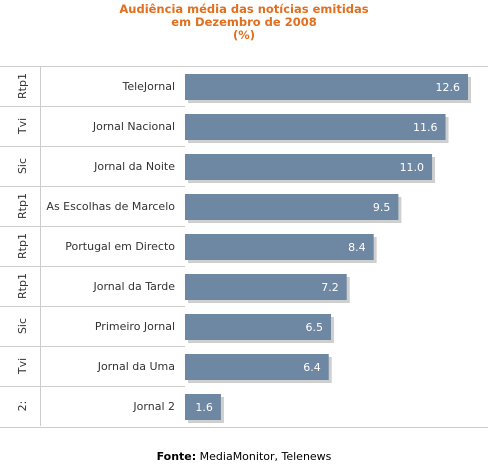 This screenshot has width=488, height=474. What do you see at coordinates (110, 206) in the screenshot?
I see `category-label: As Escolhas de Marcelo` at bounding box center [110, 206].